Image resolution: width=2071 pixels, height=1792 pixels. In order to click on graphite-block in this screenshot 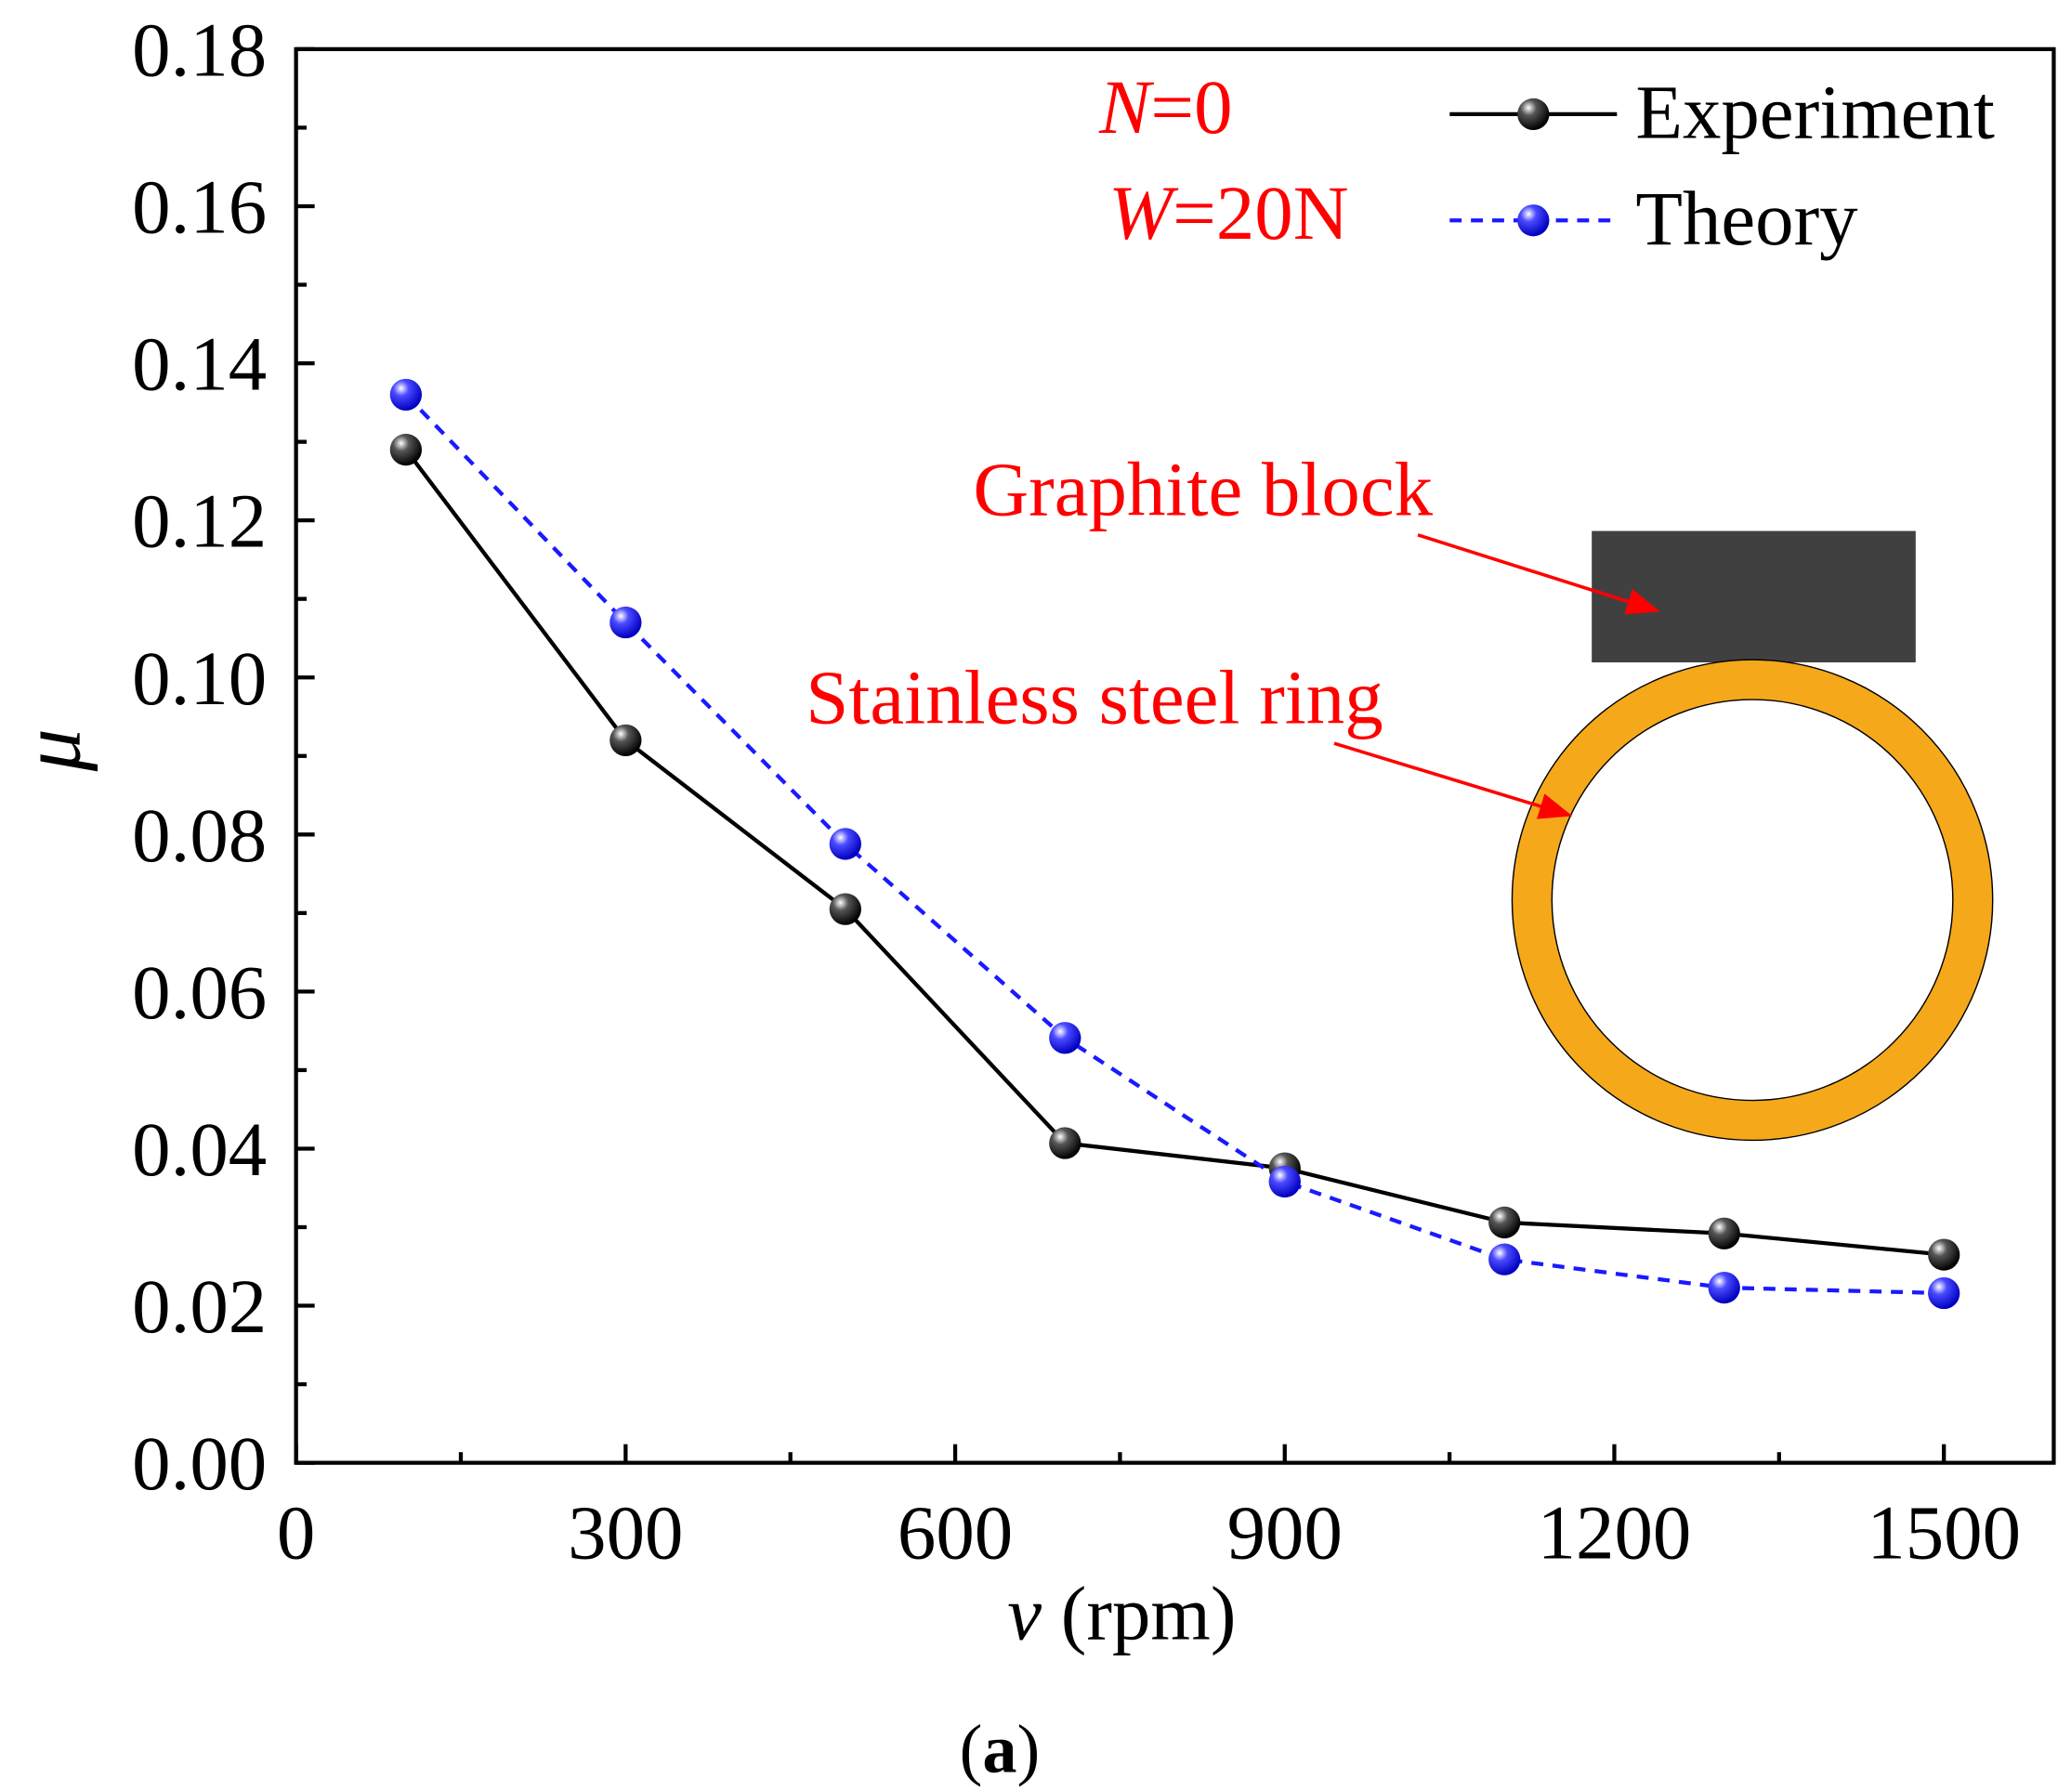, I will do `click(1754, 596)`.